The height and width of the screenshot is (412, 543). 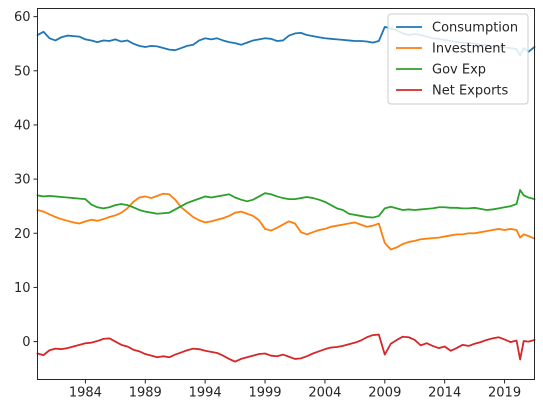 What do you see at coordinates (264, 393) in the screenshot?
I see `x-tick-label: 1999` at bounding box center [264, 393].